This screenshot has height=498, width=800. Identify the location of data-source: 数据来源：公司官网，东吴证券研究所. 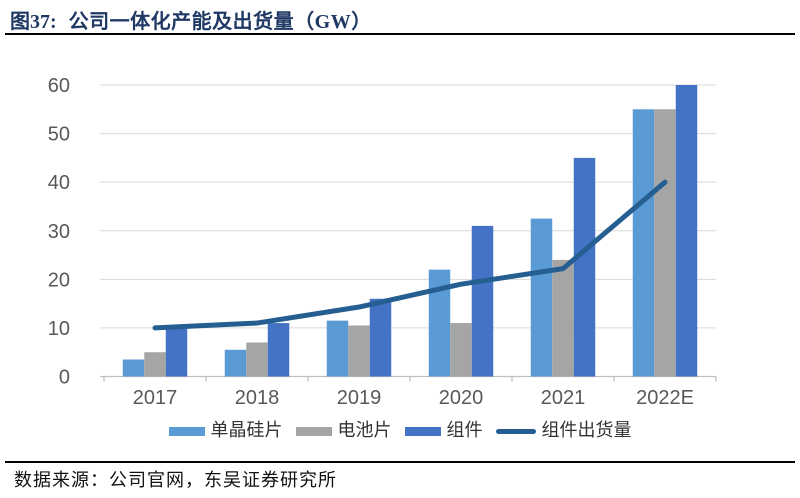
(175, 480).